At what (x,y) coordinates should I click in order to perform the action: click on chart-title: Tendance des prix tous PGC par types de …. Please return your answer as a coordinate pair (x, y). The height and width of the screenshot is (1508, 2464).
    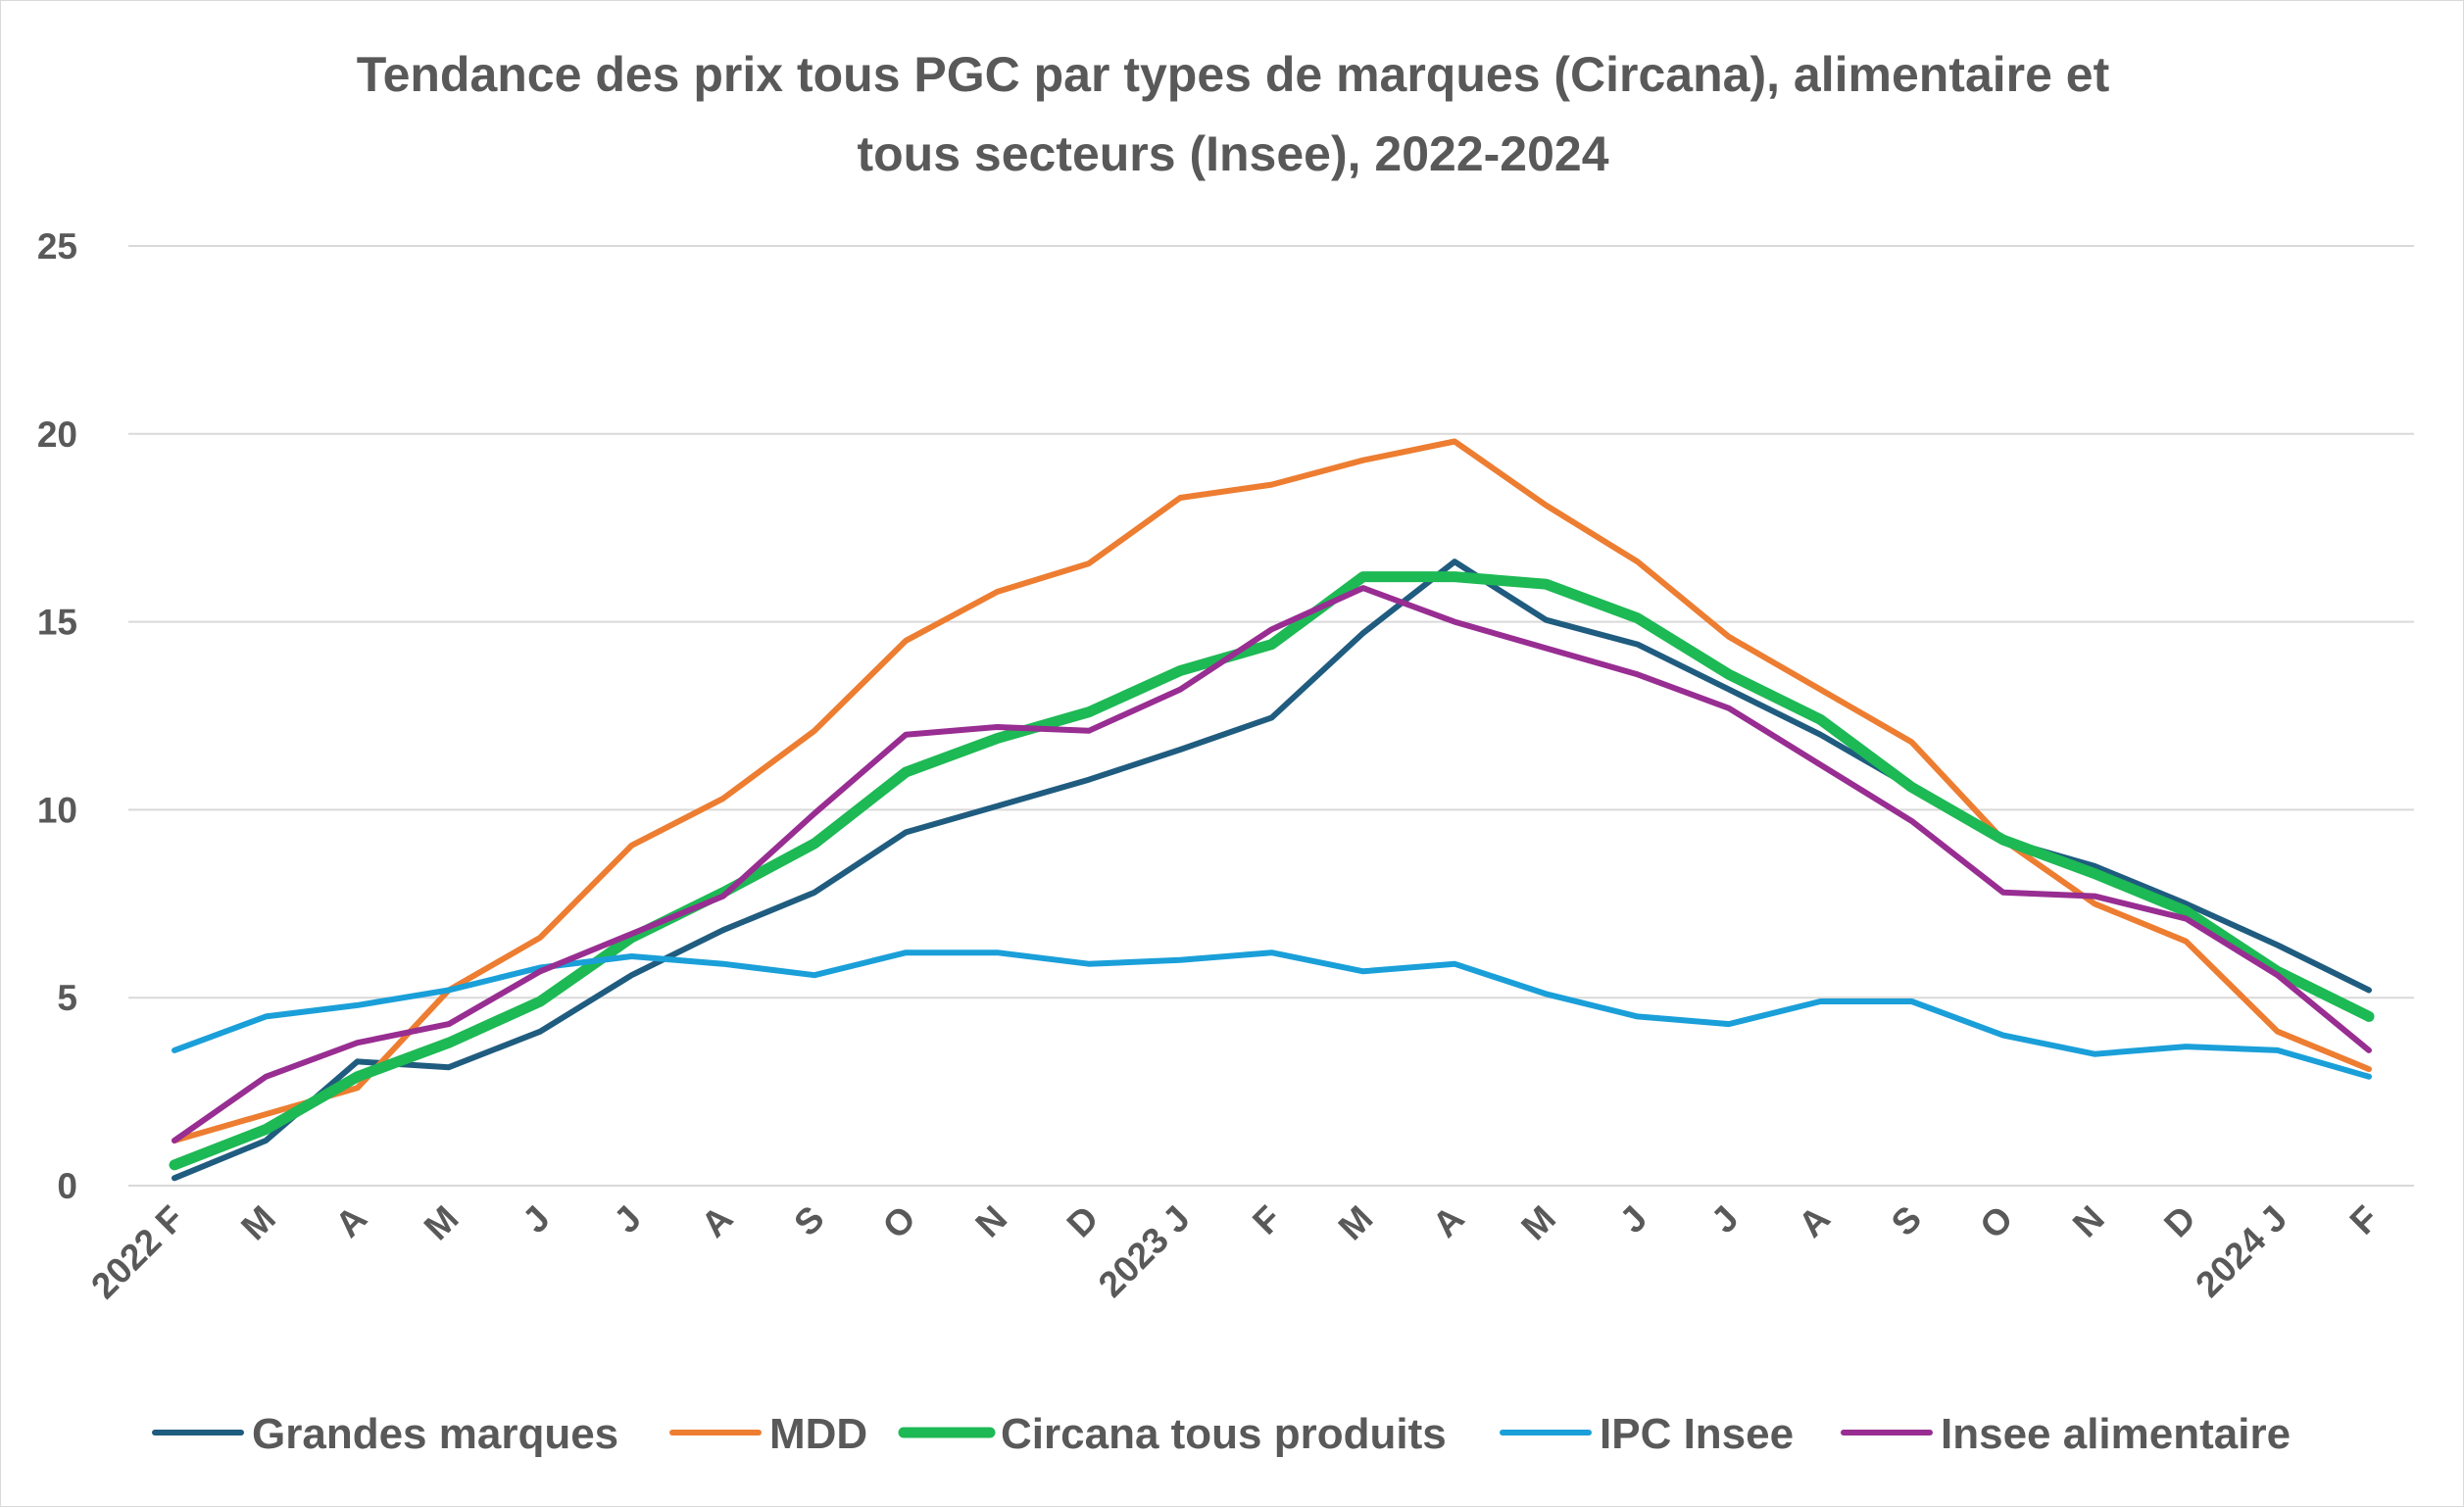
    Looking at the image, I should click on (1233, 114).